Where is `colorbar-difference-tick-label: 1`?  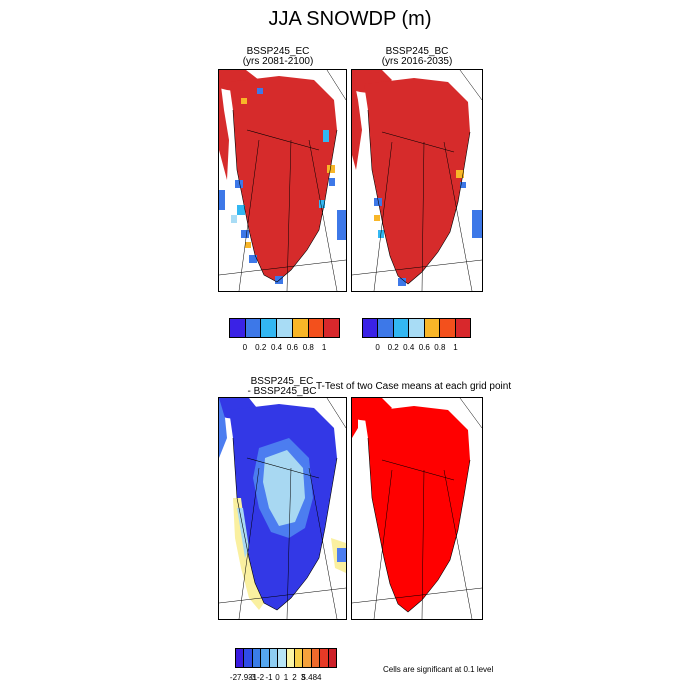 colorbar-difference-tick-label: 1 is located at coordinates (286, 677).